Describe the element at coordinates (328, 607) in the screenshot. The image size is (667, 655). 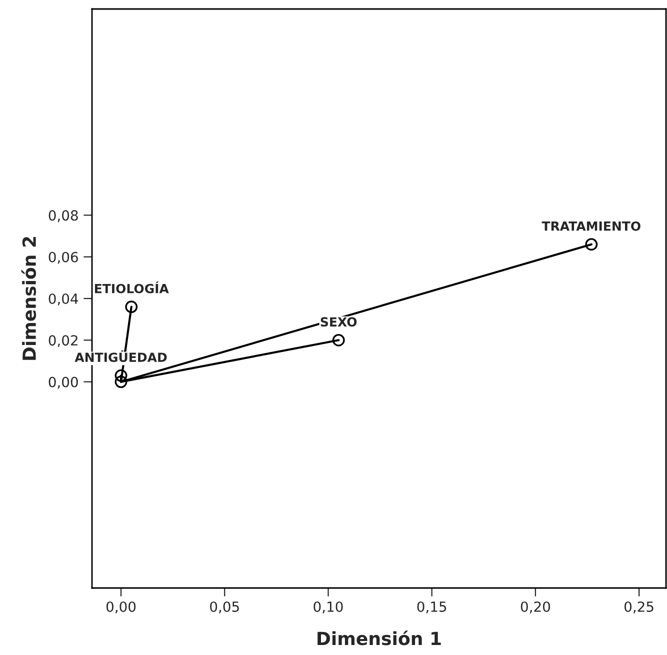
I see `x-tick-label: 0,10` at that location.